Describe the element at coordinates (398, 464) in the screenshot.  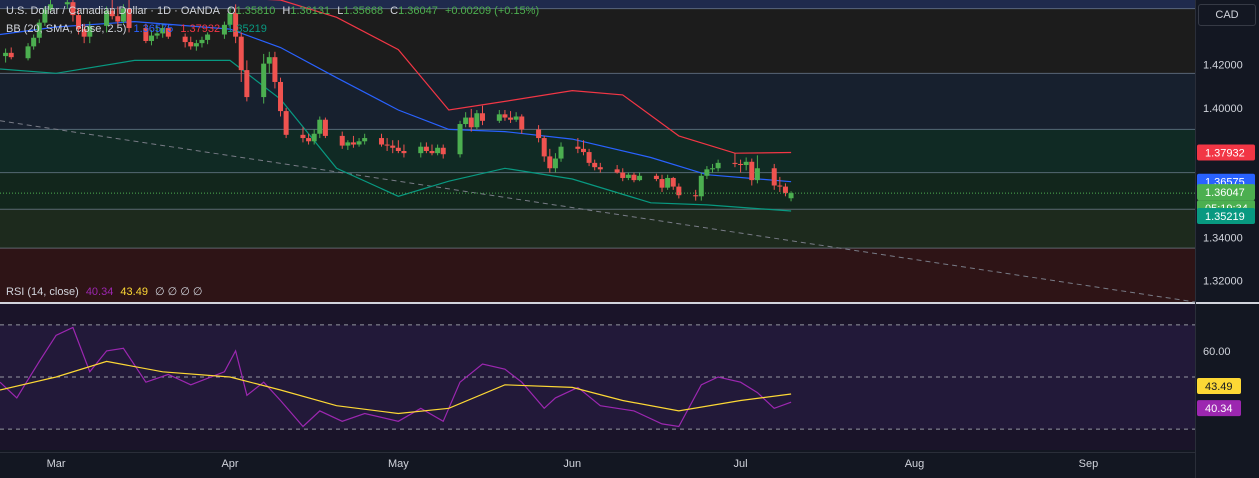
I see `time-tick-label: May` at that location.